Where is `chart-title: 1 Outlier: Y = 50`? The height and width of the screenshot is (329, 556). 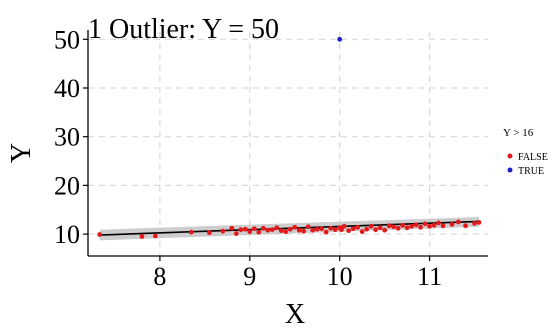 chart-title: 1 Outlier: Y = 50 is located at coordinates (183, 29).